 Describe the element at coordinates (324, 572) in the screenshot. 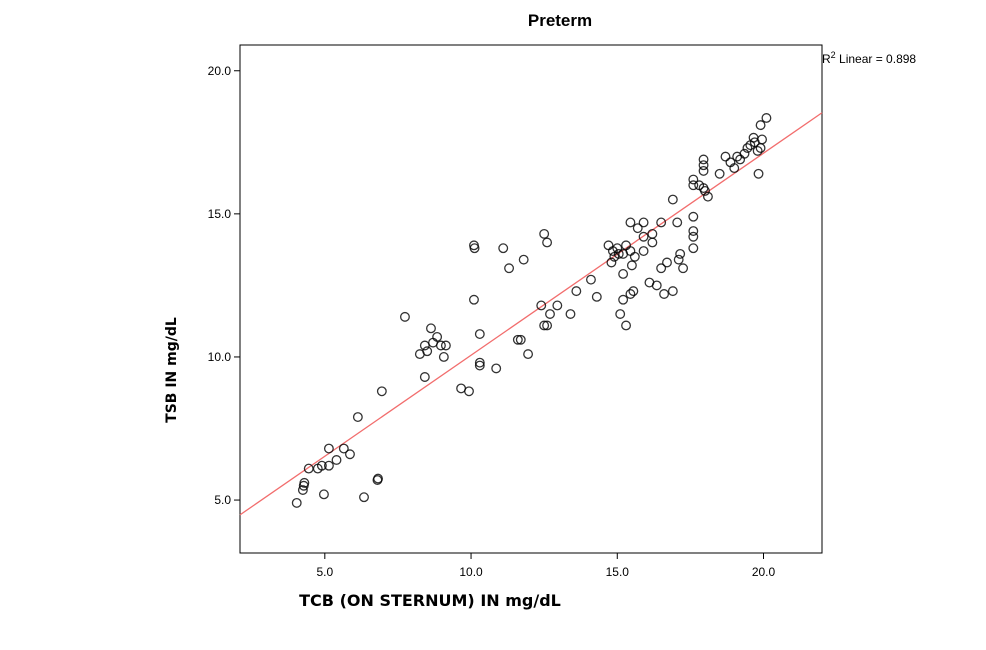

I see `x-tick-label: 5.0` at that location.